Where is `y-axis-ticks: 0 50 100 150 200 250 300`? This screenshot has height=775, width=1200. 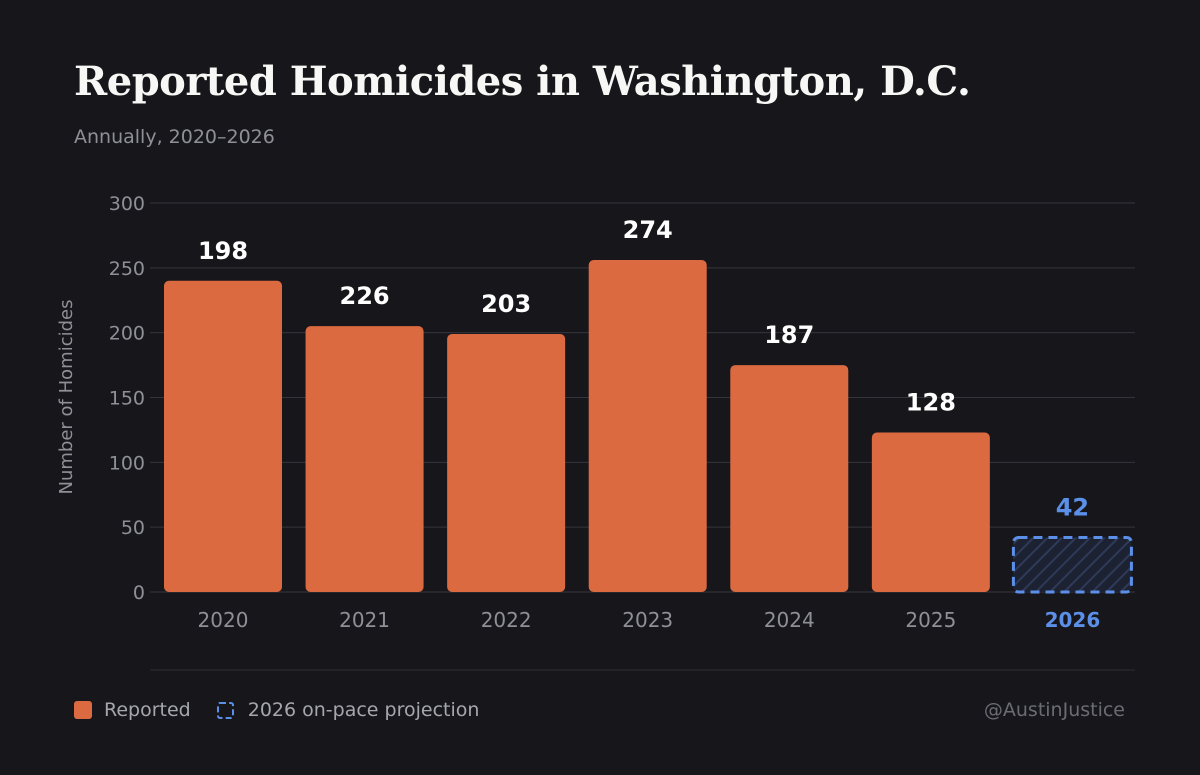 y-axis-ticks: 0 50 100 150 200 250 300 is located at coordinates (127, 398).